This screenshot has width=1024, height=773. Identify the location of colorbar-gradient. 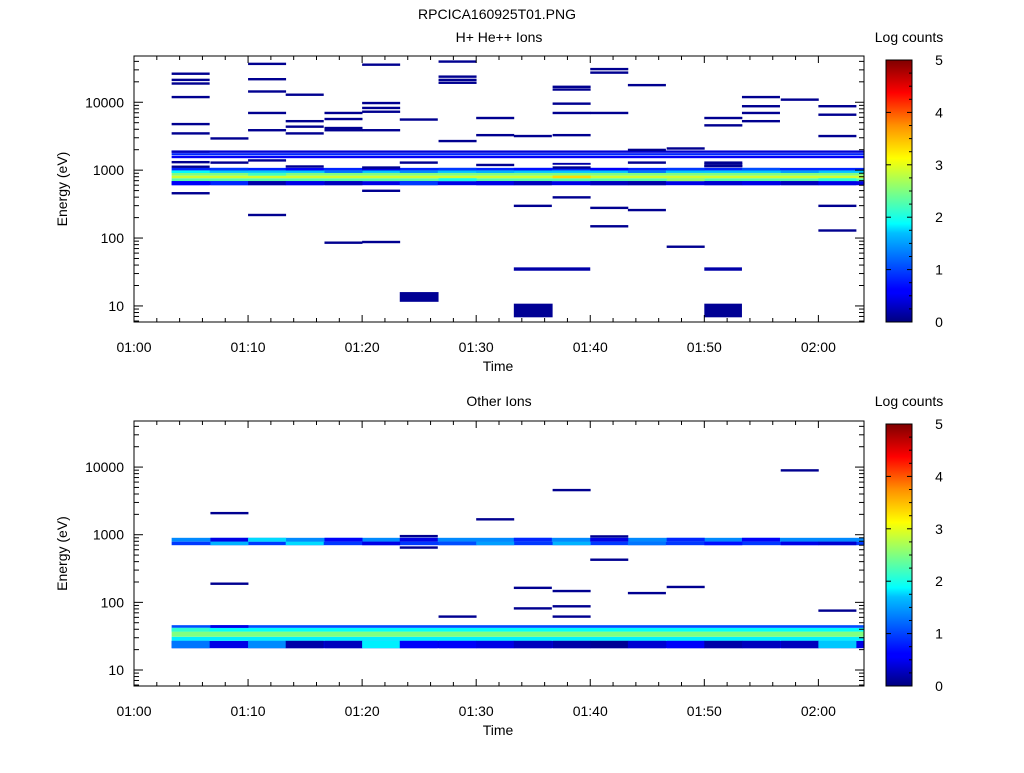
(899, 191).